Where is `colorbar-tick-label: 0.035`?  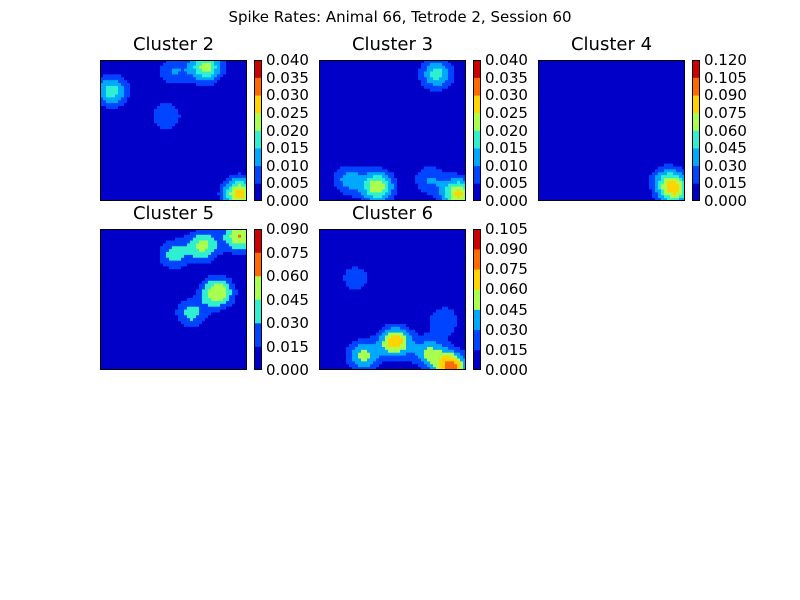 colorbar-tick-label: 0.035 is located at coordinates (287, 77).